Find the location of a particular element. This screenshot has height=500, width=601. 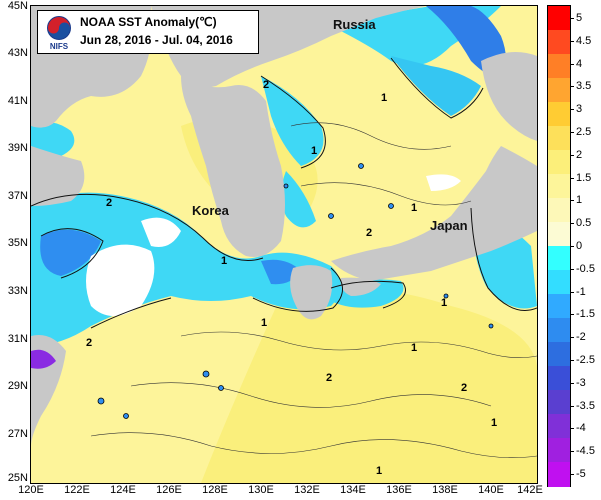

lon-label: 138E is located at coordinates (445, 490).